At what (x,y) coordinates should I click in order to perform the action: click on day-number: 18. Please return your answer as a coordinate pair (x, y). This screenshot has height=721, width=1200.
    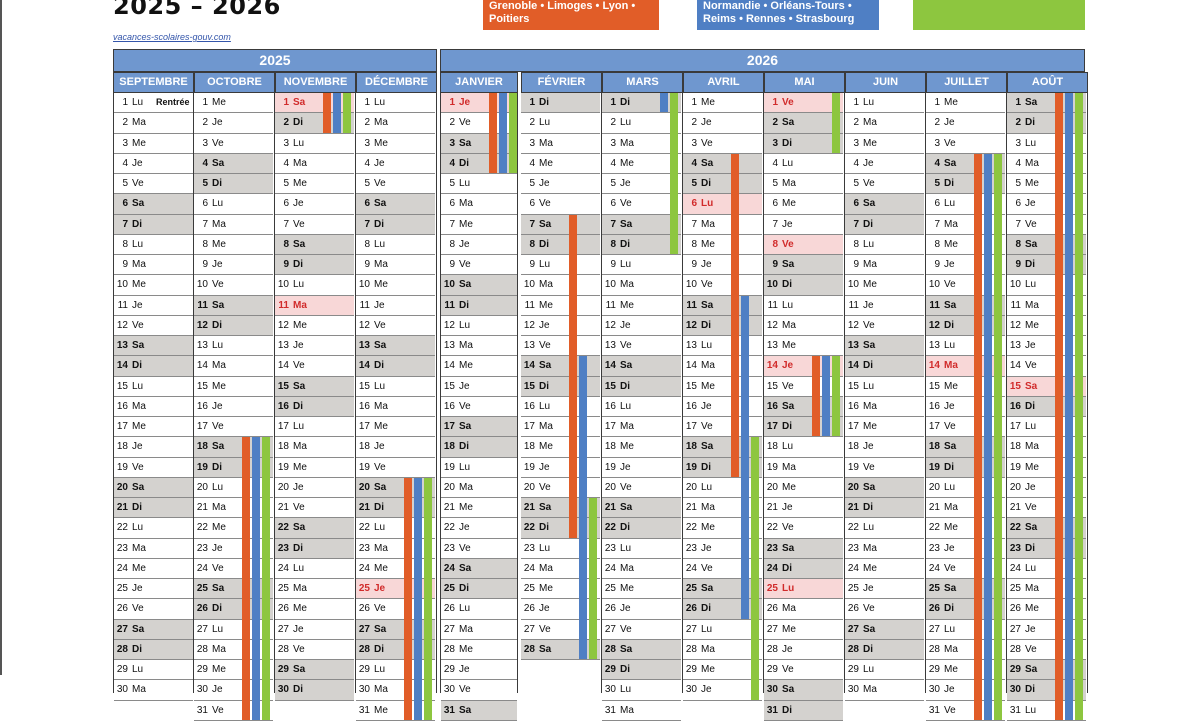
    Looking at the image, I should click on (122, 447).